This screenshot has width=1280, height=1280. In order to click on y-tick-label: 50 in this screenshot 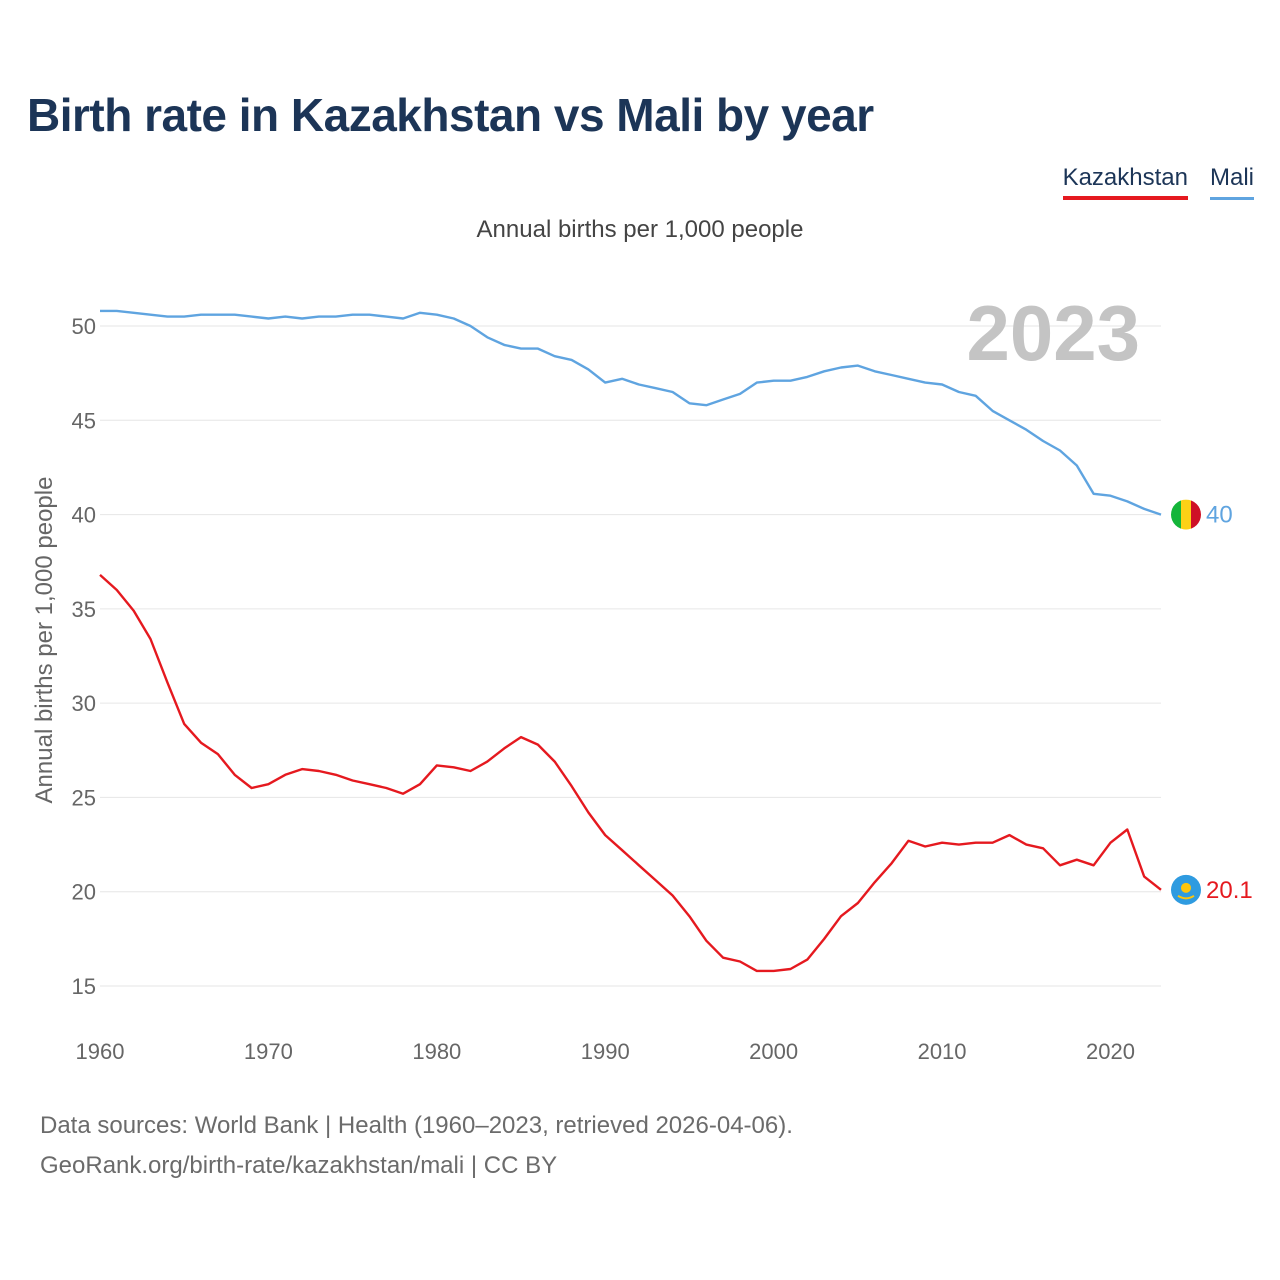, I will do `click(84, 326)`.